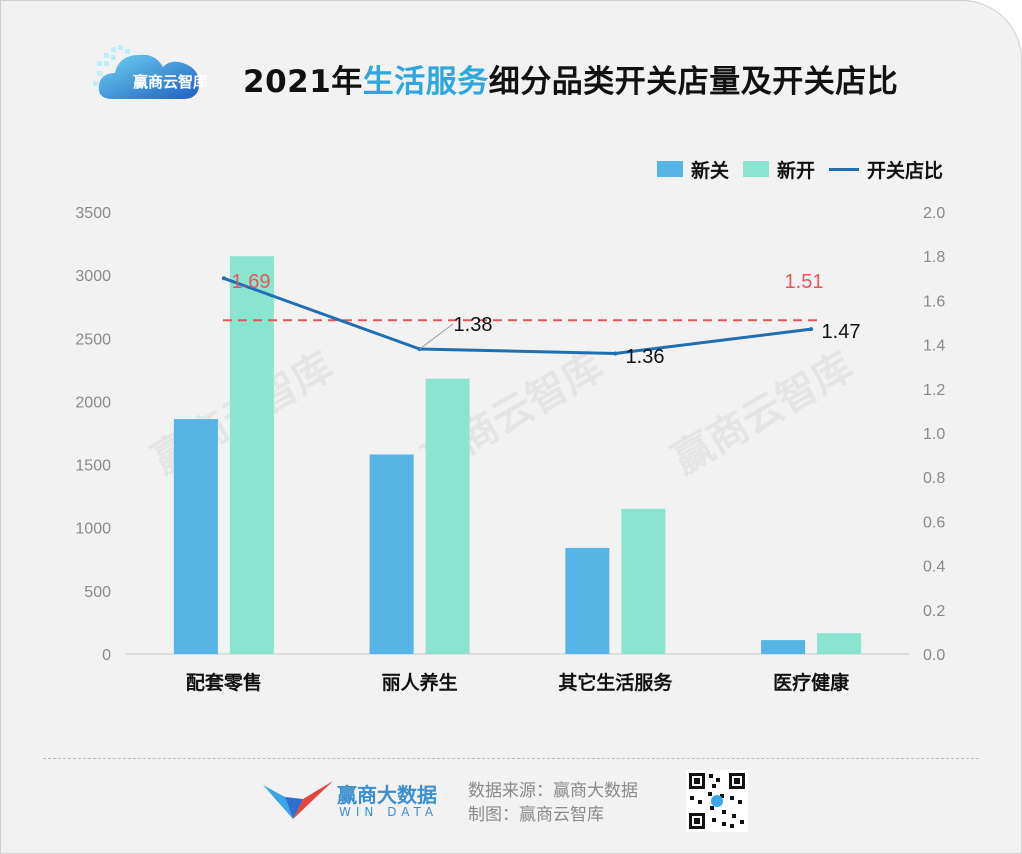 This screenshot has width=1022, height=854. I want to click on y-right-tick-label: 0.4, so click(934, 567).